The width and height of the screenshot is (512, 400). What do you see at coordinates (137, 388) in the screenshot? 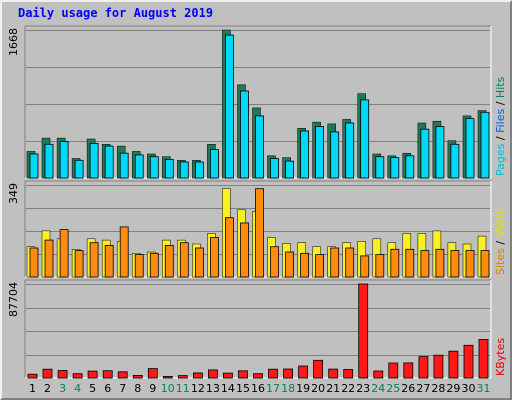
I see `x-tick-label: 8` at bounding box center [137, 388].